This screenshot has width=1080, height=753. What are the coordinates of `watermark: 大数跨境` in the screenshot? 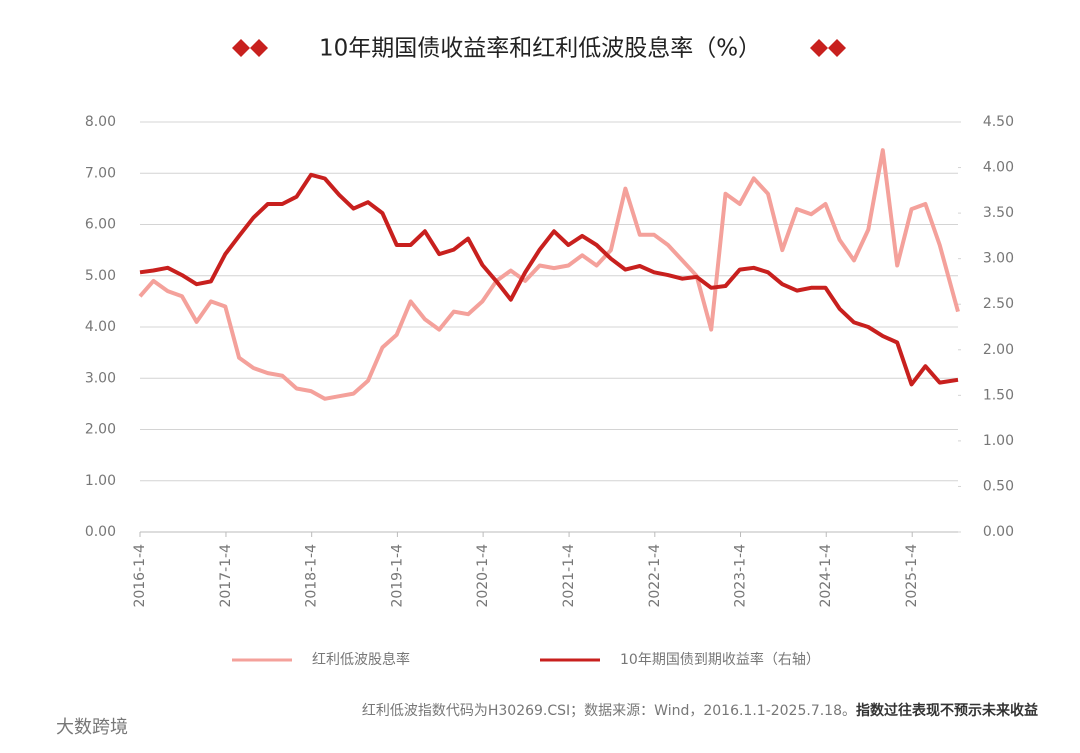 It's located at (92, 727).